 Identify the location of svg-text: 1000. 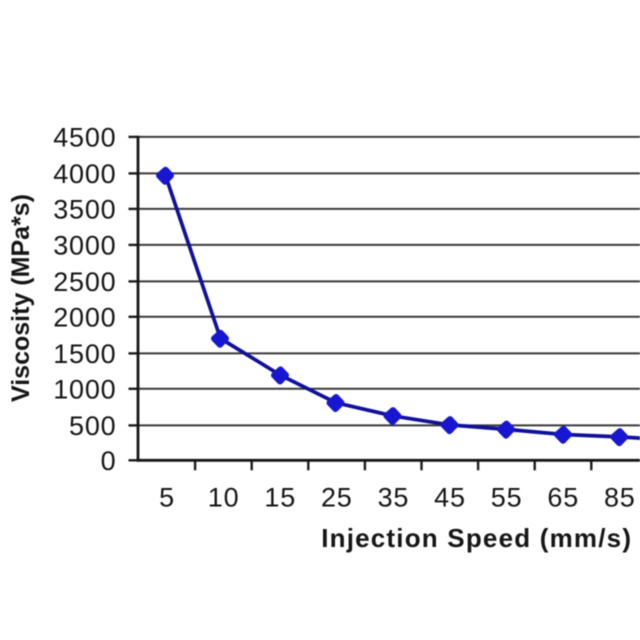
(84, 389).